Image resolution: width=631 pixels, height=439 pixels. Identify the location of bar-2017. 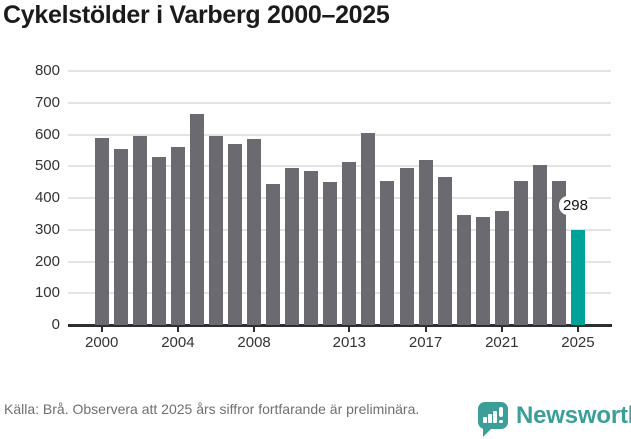
(425, 242).